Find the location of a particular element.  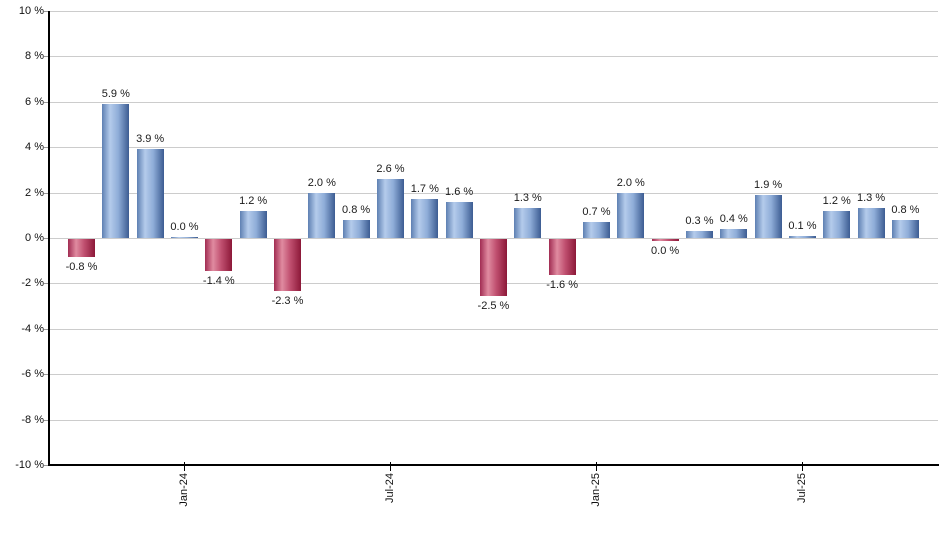

bar-value-label: 3.9 % is located at coordinates (150, 139).